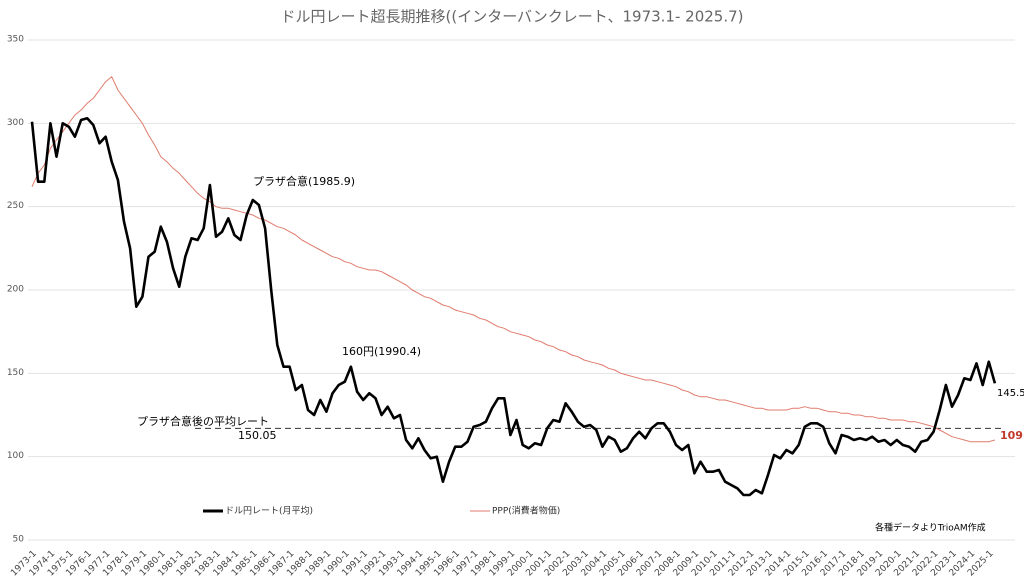 This screenshot has height=578, width=1024. I want to click on legend-label: PPP(消費者物価), so click(526, 511).